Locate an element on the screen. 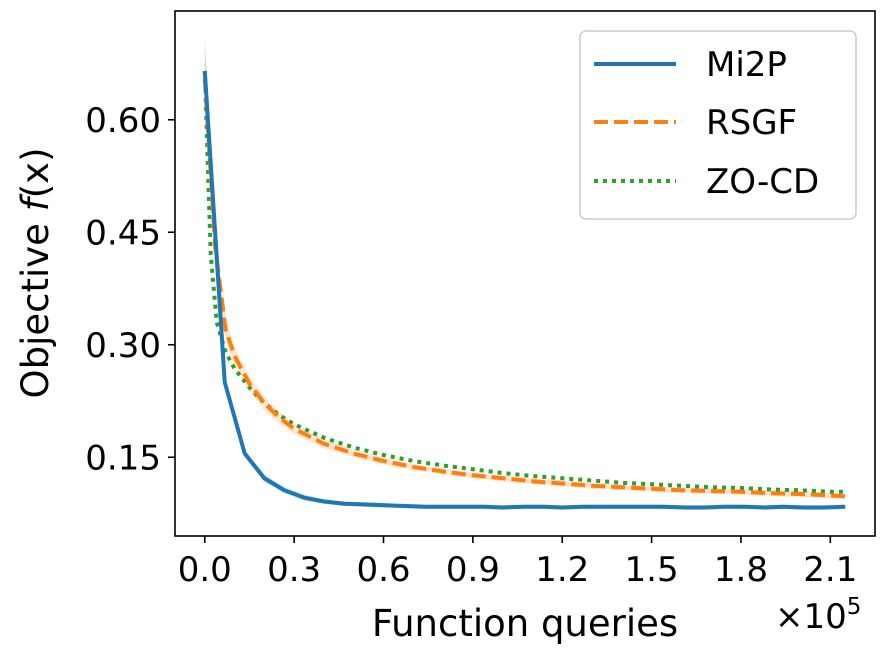 The width and height of the screenshot is (882, 652). x-tick-label: 1.5 is located at coordinates (652, 570).